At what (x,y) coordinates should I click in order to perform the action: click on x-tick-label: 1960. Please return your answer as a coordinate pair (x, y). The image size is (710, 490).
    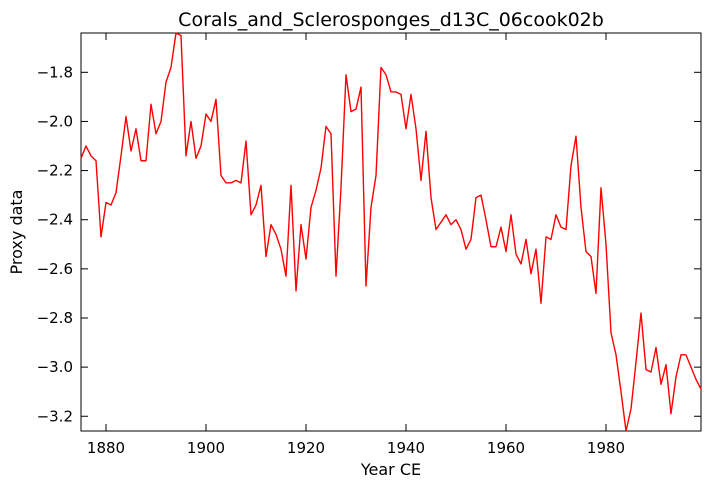
    Looking at the image, I should click on (506, 448).